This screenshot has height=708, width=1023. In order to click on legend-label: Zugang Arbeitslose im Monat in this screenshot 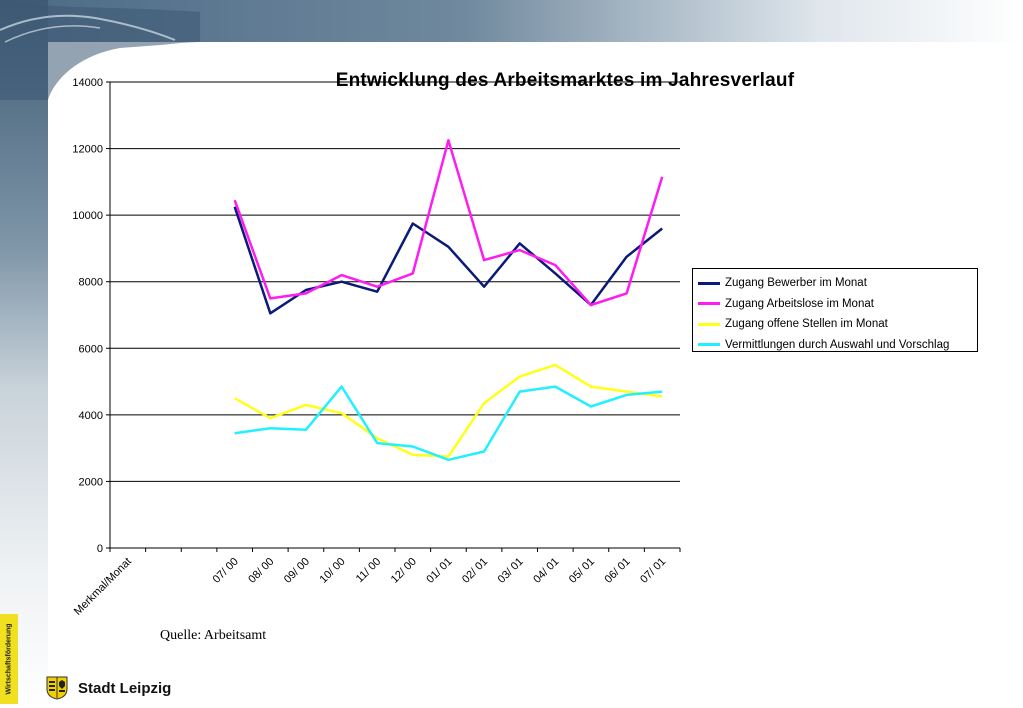, I will do `click(799, 303)`.